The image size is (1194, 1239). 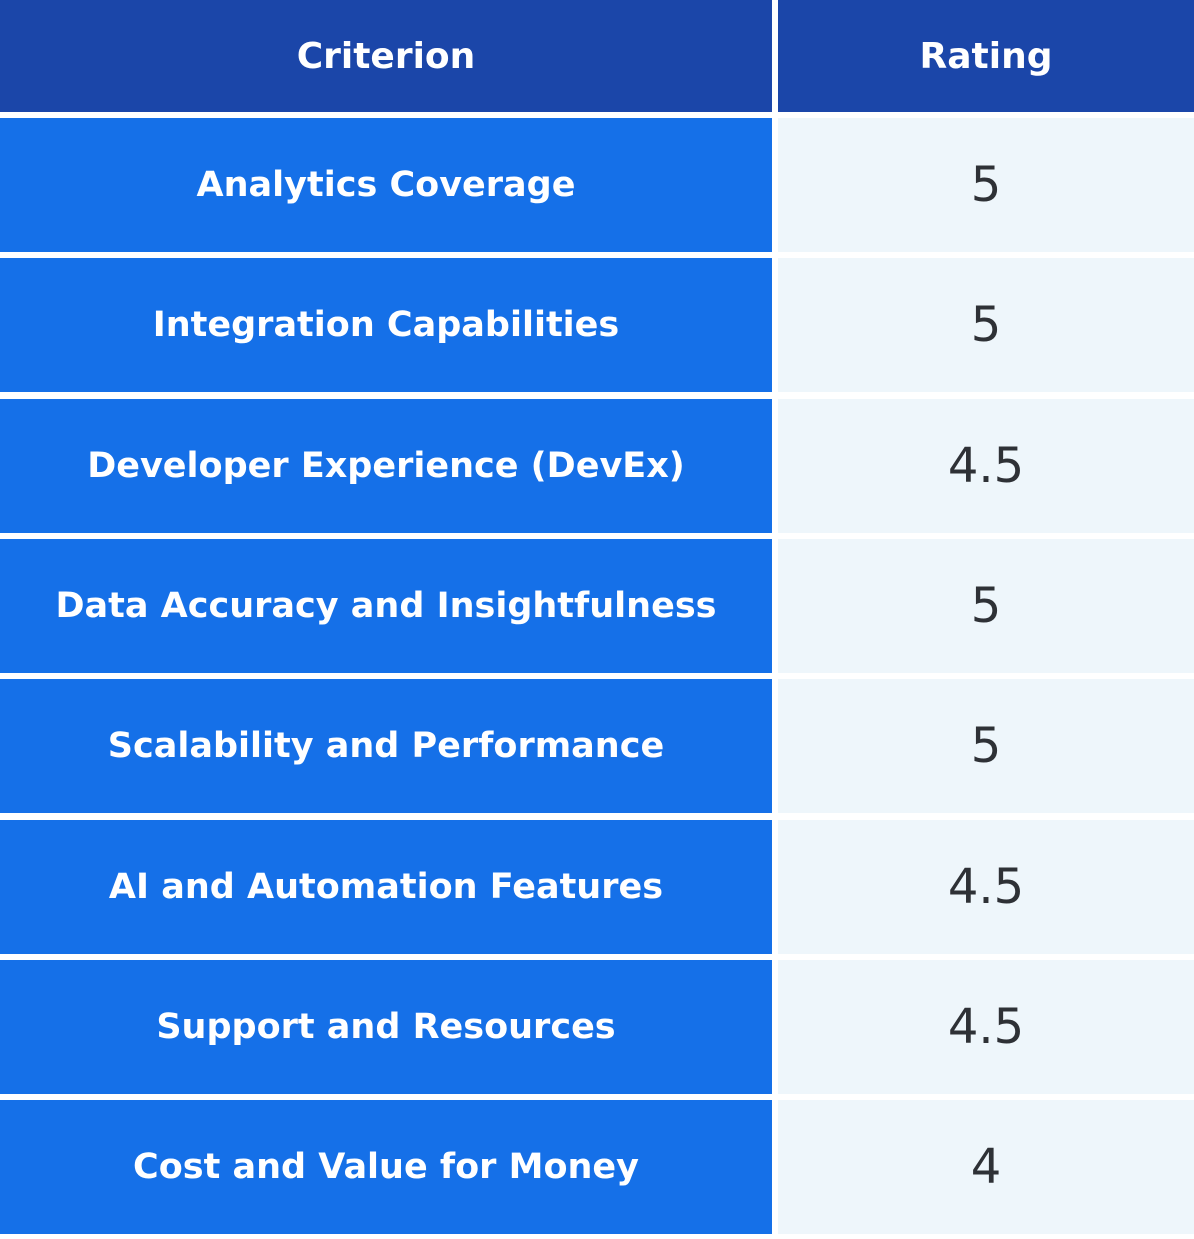 I want to click on criterion-cell: Integration Capabilities, so click(x=386, y=325).